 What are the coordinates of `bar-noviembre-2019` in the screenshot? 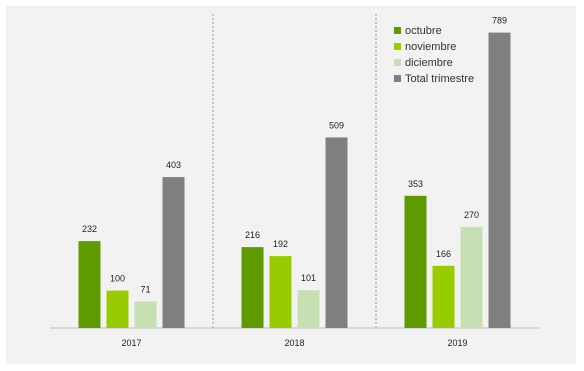 It's located at (443, 296).